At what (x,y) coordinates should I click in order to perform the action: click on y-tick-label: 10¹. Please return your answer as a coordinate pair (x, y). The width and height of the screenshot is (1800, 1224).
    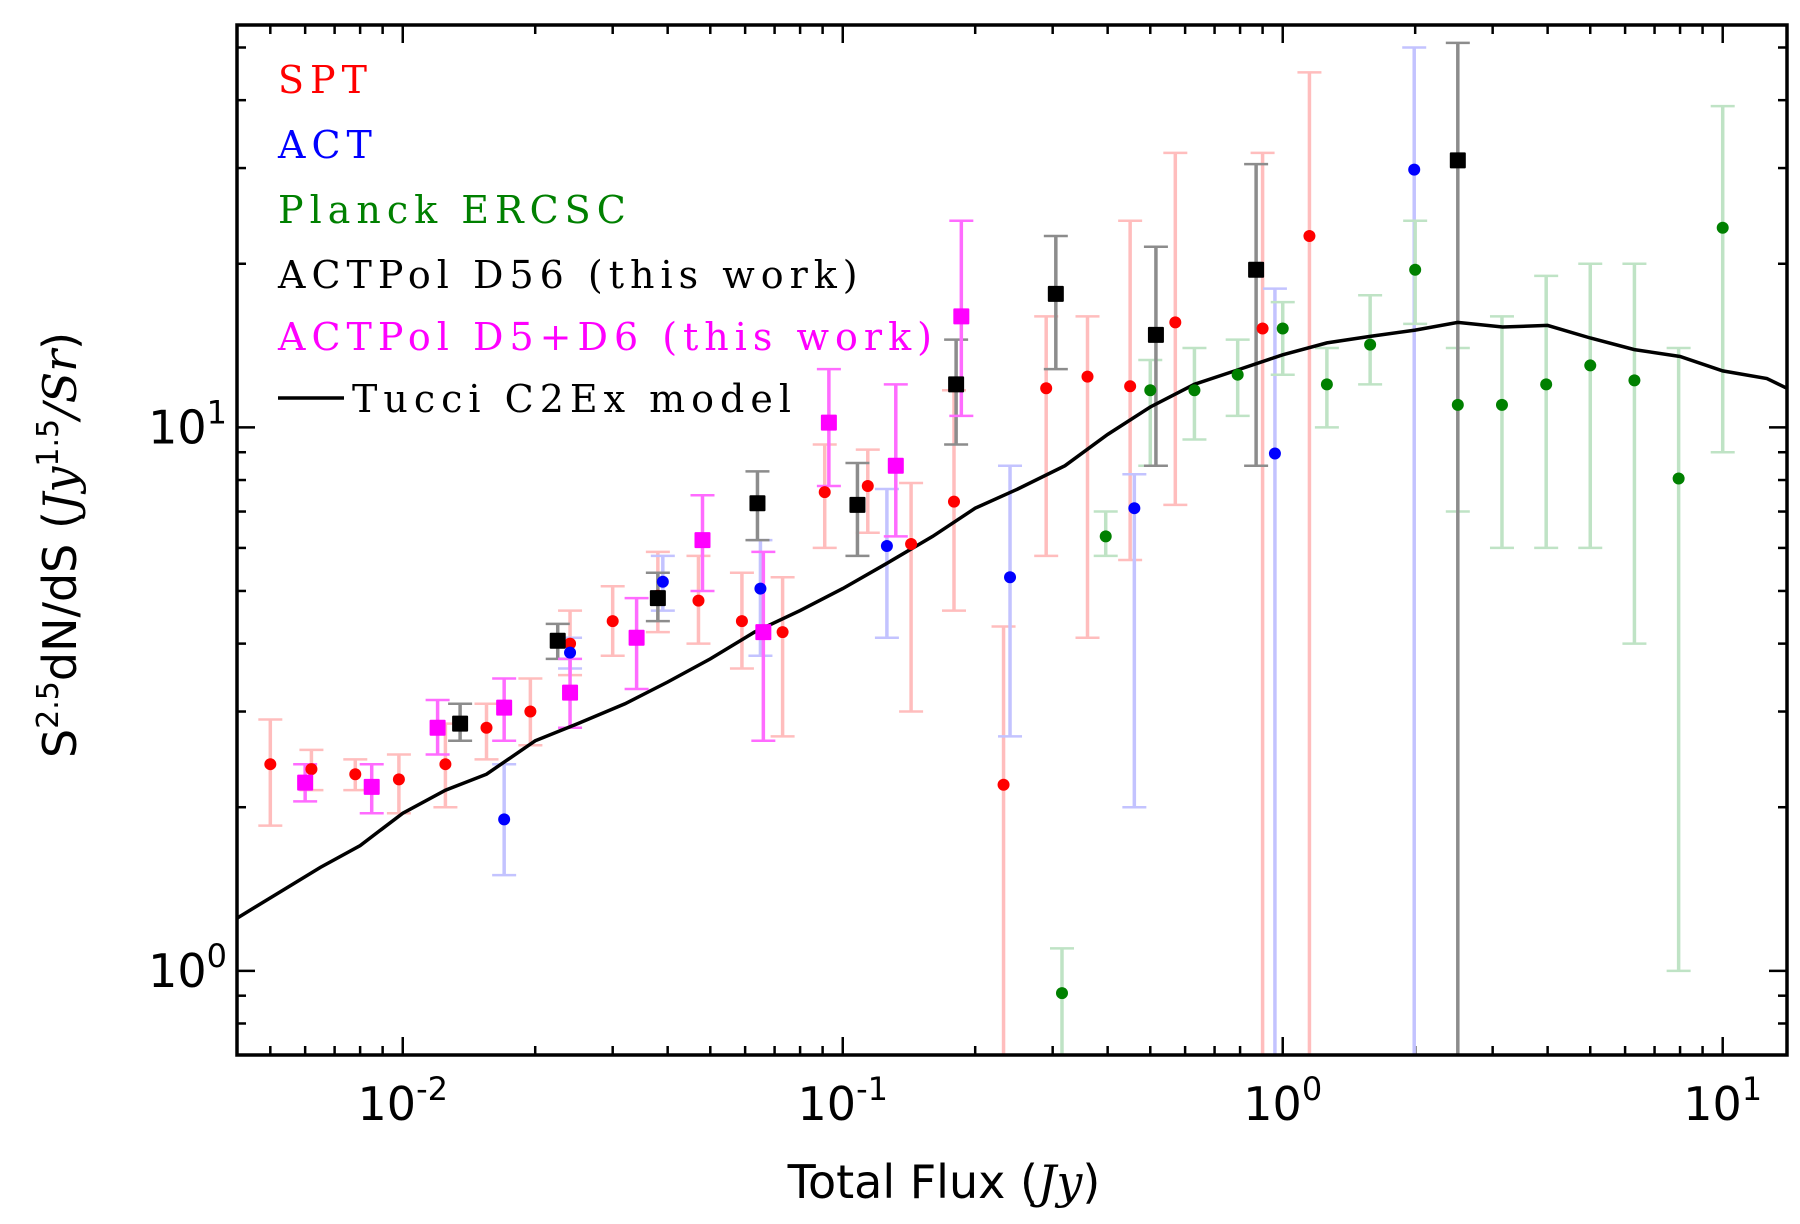
    Looking at the image, I should click on (187, 423).